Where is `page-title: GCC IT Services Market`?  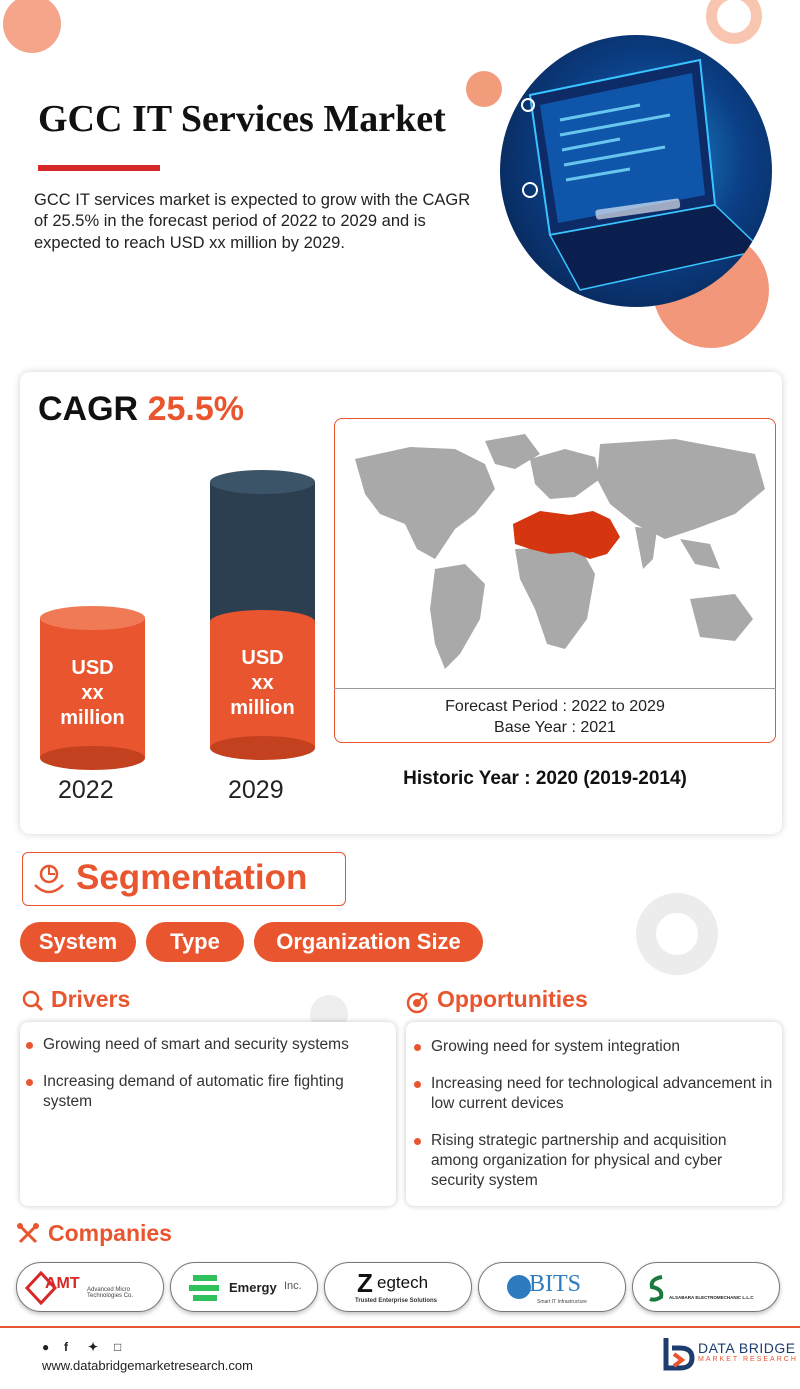
page-title: GCC IT Services Market is located at coordinates (242, 119).